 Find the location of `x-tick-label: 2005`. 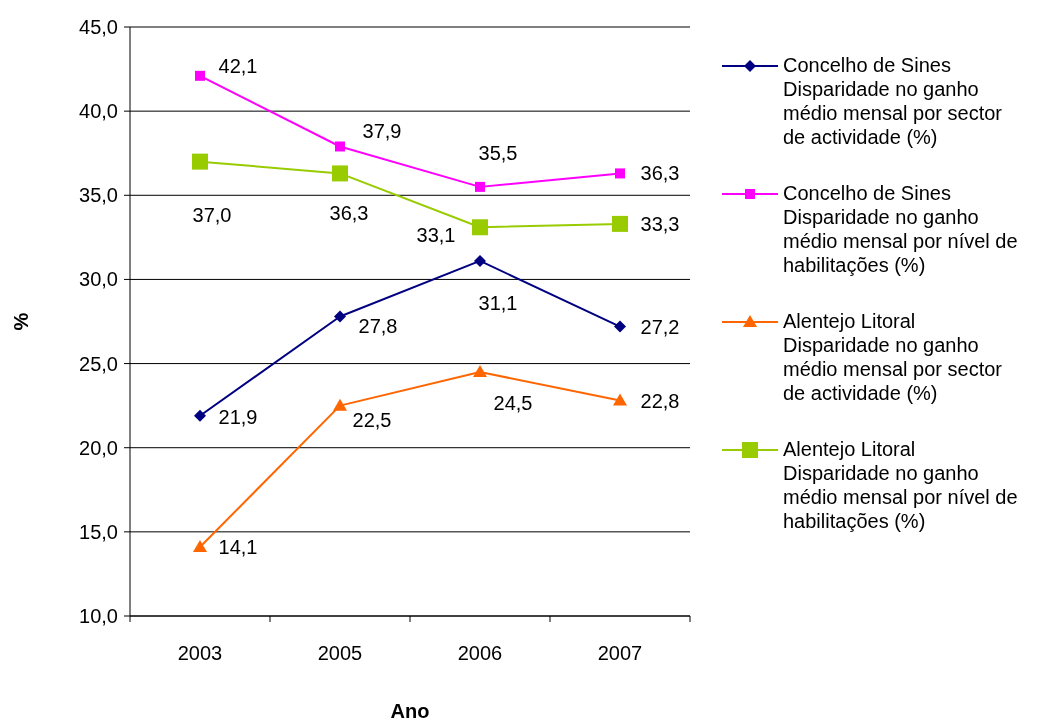

x-tick-label: 2005 is located at coordinates (340, 653).